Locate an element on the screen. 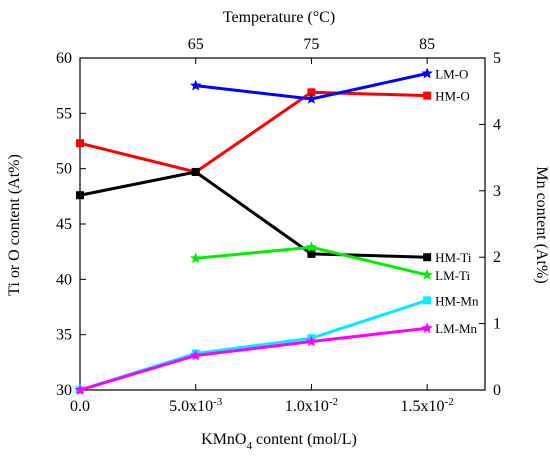  y-right-tick-label: 3 is located at coordinates (497, 191).